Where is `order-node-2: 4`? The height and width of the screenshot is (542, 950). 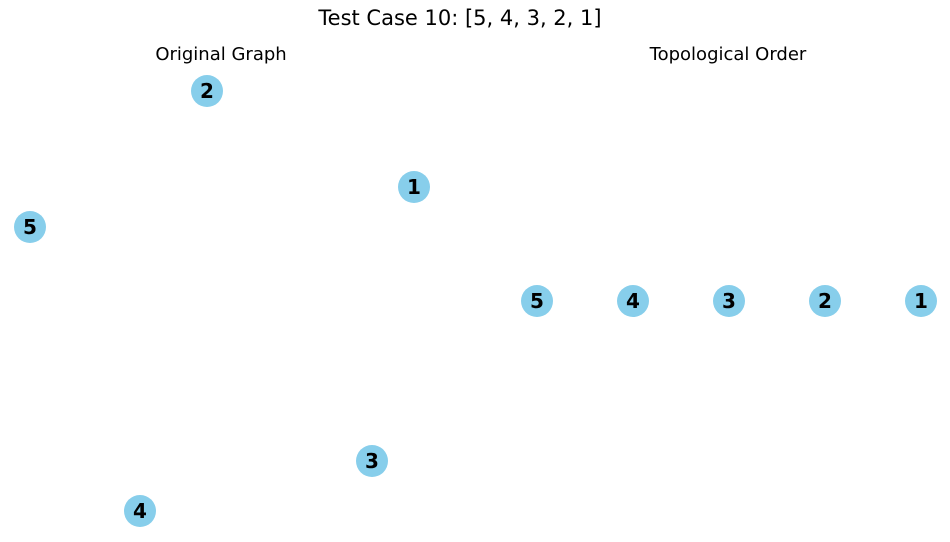 order-node-2: 4 is located at coordinates (633, 301).